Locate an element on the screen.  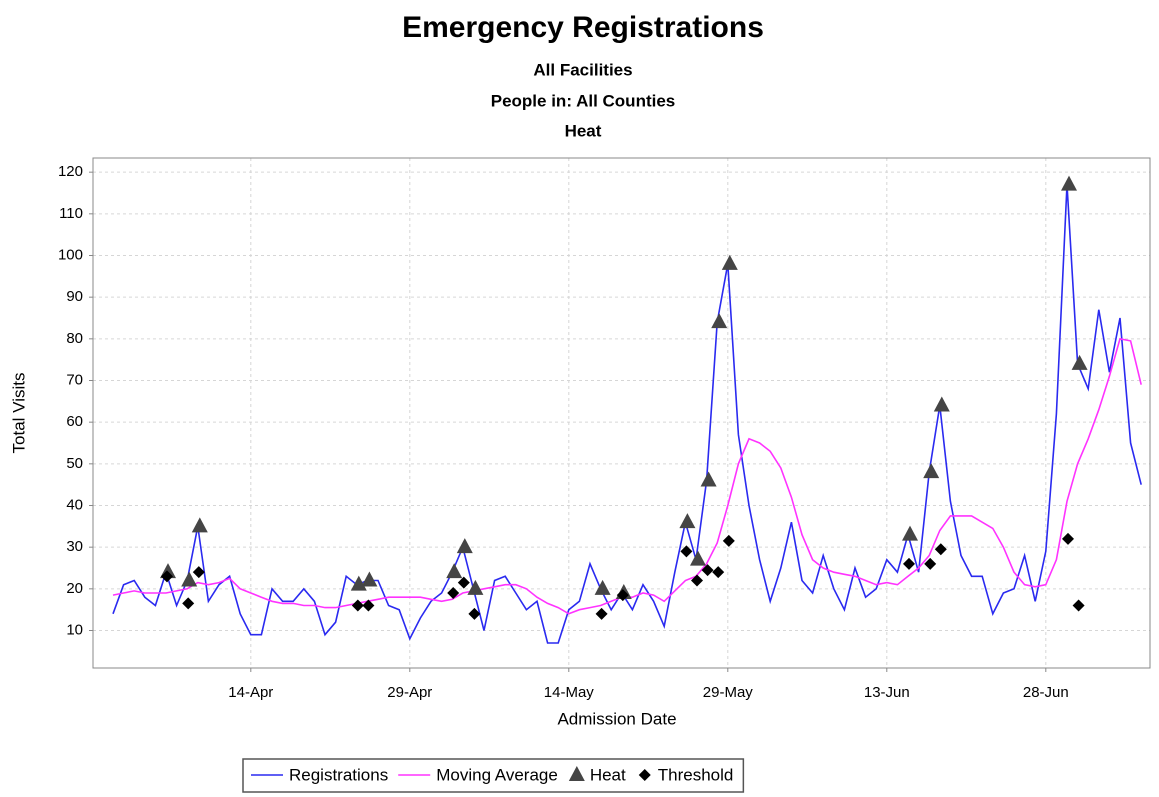
y-tick-label: 50 is located at coordinates (74, 463).